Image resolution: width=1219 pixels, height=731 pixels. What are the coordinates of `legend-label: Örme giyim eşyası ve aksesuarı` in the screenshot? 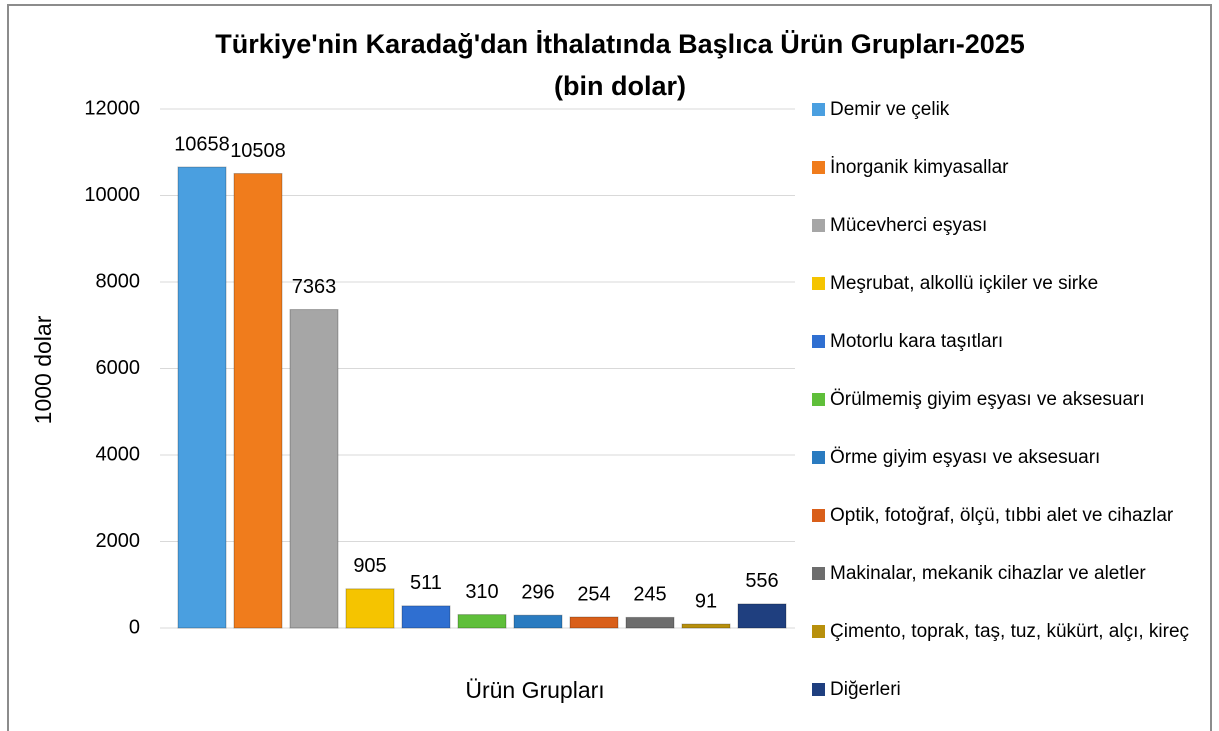 It's located at (965, 457).